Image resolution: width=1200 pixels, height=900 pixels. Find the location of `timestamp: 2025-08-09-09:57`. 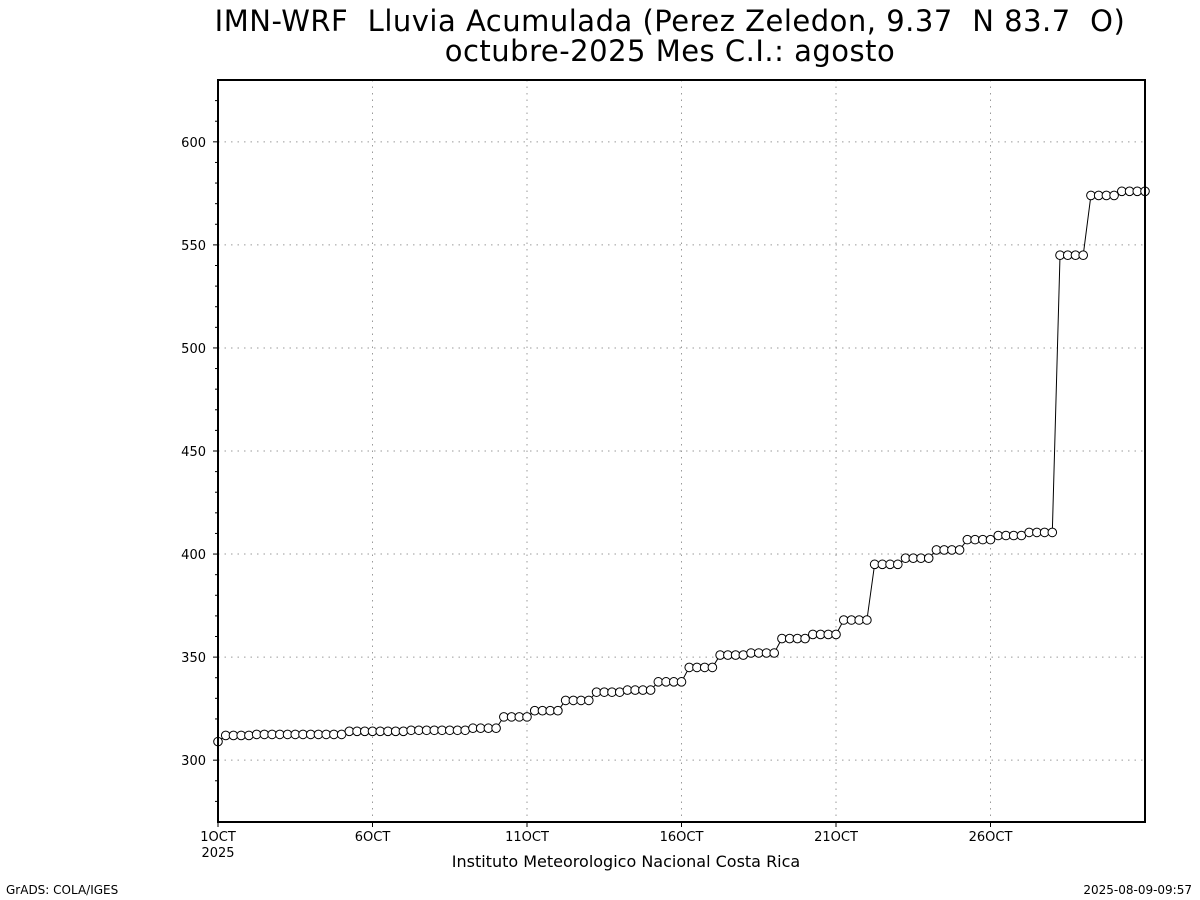

timestamp: 2025-08-09-09:57 is located at coordinates (1137, 890).